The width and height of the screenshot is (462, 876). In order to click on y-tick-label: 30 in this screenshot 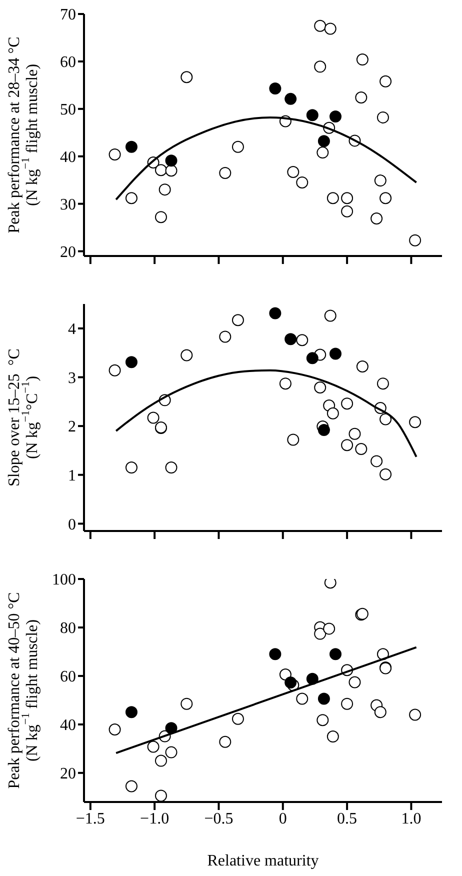, I will do `click(68, 205)`.